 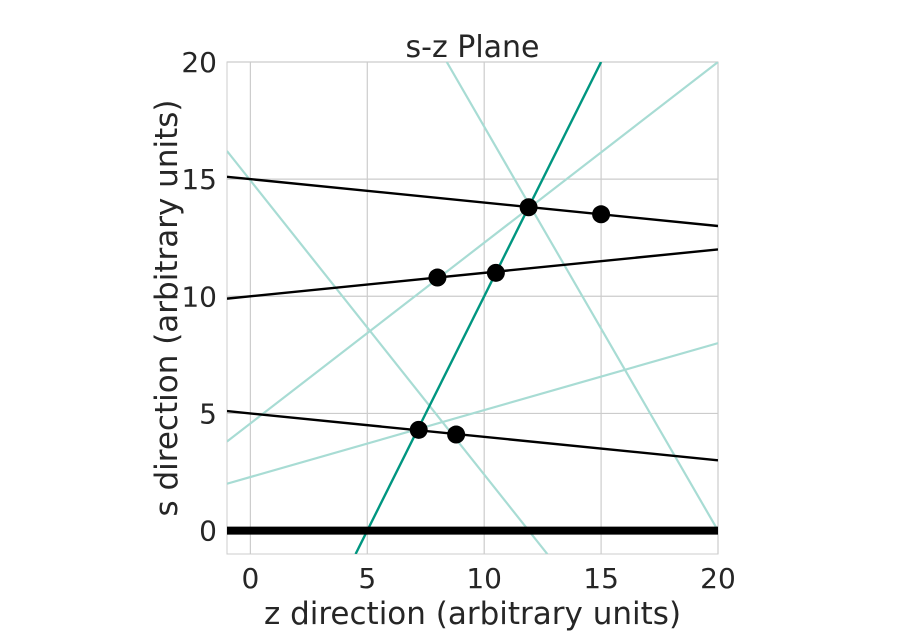 I want to click on chart-title: s-z Plane, so click(x=472, y=47).